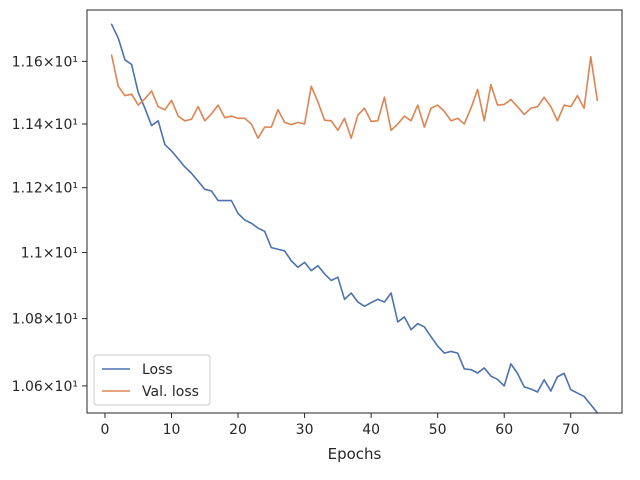 The height and width of the screenshot is (480, 640). Describe the element at coordinates (305, 430) in the screenshot. I see `x-tick-label: 30` at that location.